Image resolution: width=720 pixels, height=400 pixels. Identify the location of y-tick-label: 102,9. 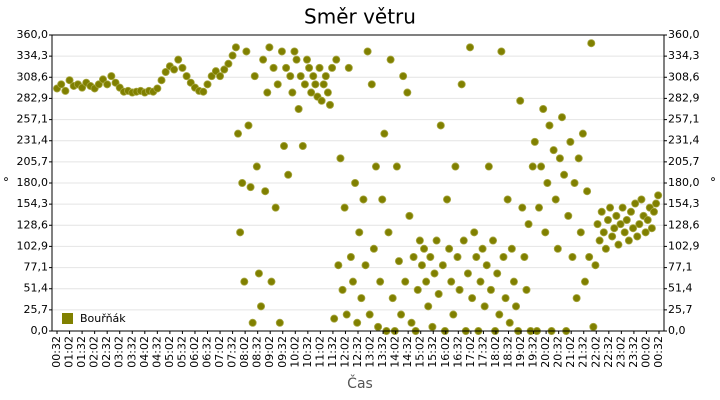
(33, 245).